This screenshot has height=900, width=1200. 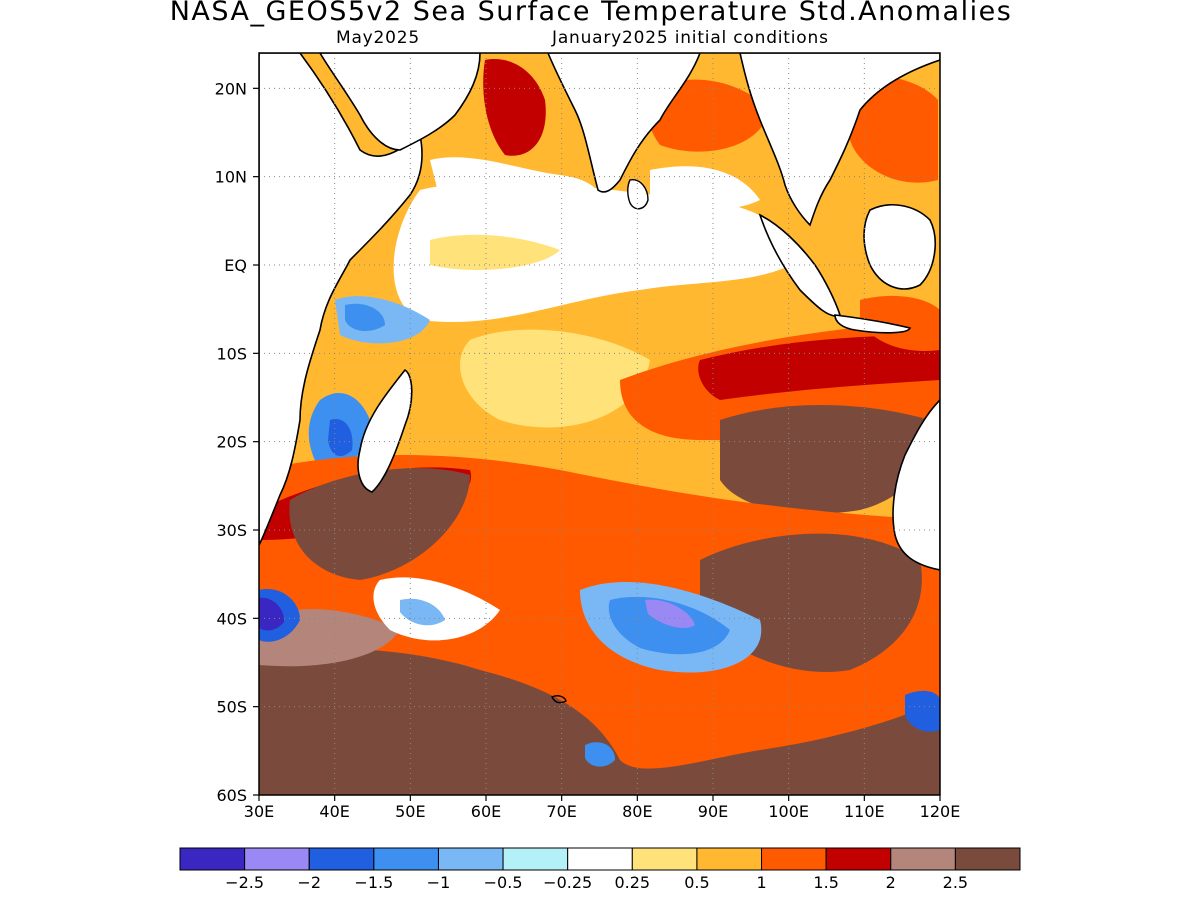 What do you see at coordinates (400, 102) in the screenshot?
I see `land-arabia` at bounding box center [400, 102].